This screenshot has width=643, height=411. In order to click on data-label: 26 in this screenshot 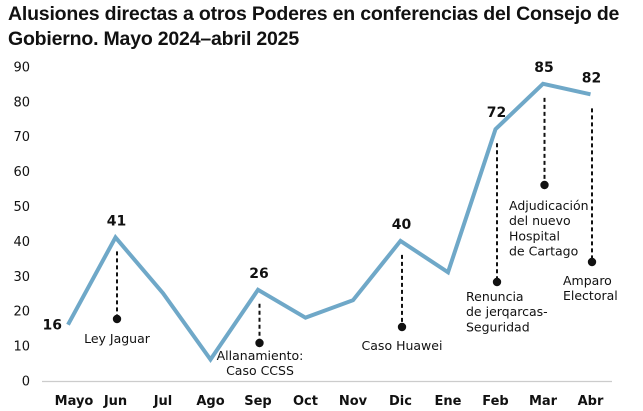, I will do `click(258, 274)`.